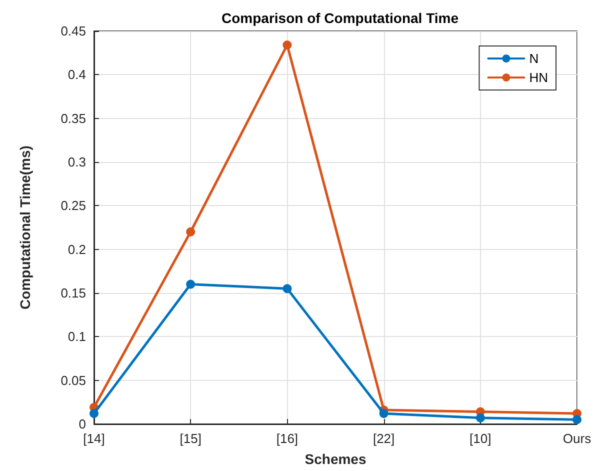  Describe the element at coordinates (77, 249) in the screenshot. I see `y-tick-label: 0.2` at that location.